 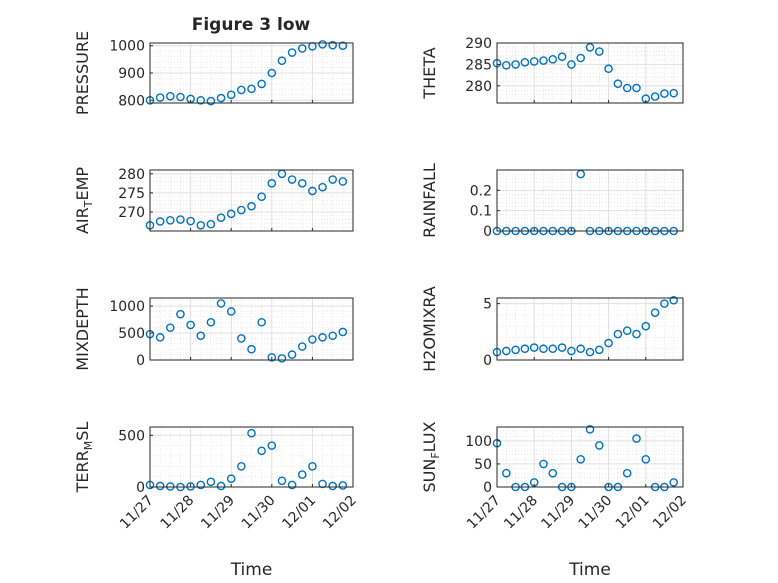 I want to click on y-tick-label: 5, so click(x=487, y=305).